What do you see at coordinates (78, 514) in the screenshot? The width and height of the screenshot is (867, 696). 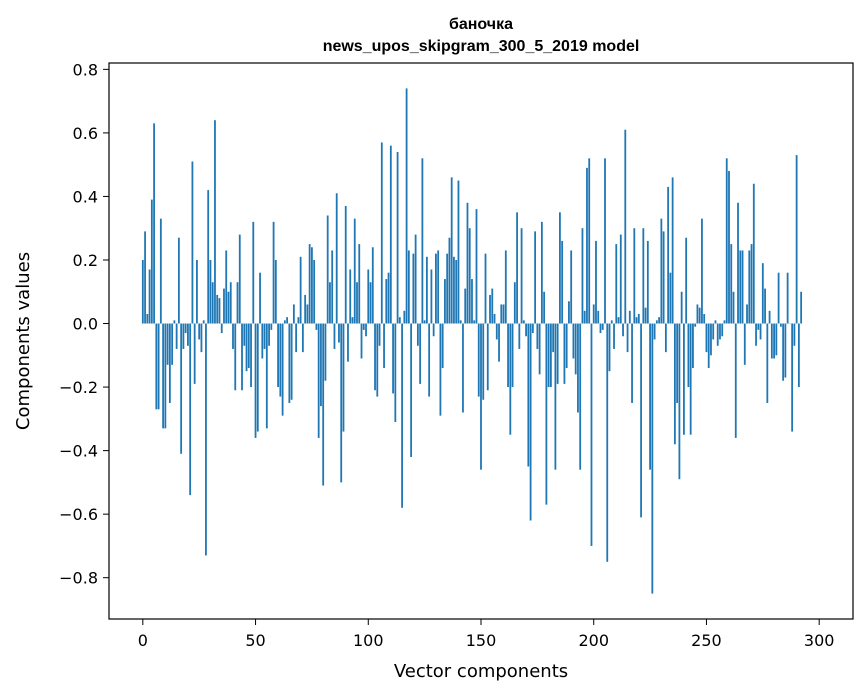 I see `y-tick-label: −0.6` at bounding box center [78, 514].